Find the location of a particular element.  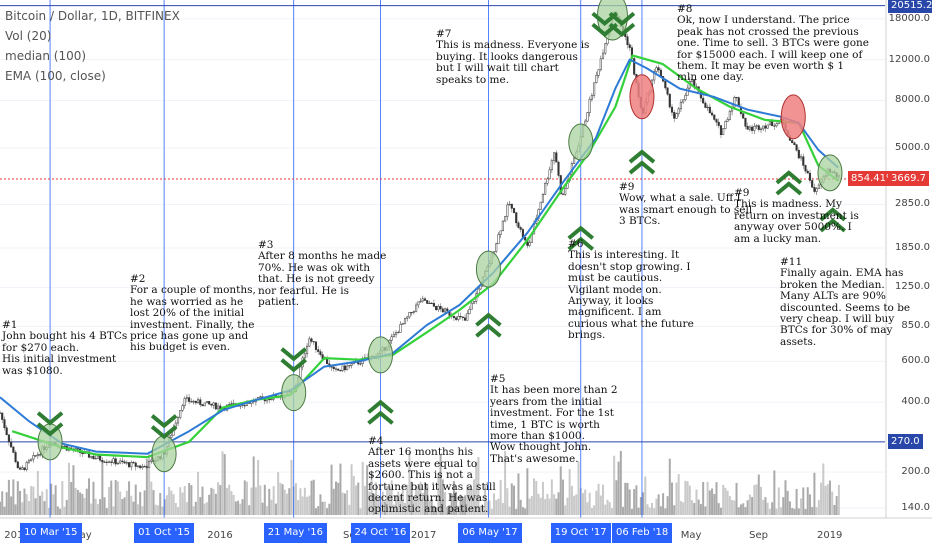

legend-median: median (100) is located at coordinates (46, 56).